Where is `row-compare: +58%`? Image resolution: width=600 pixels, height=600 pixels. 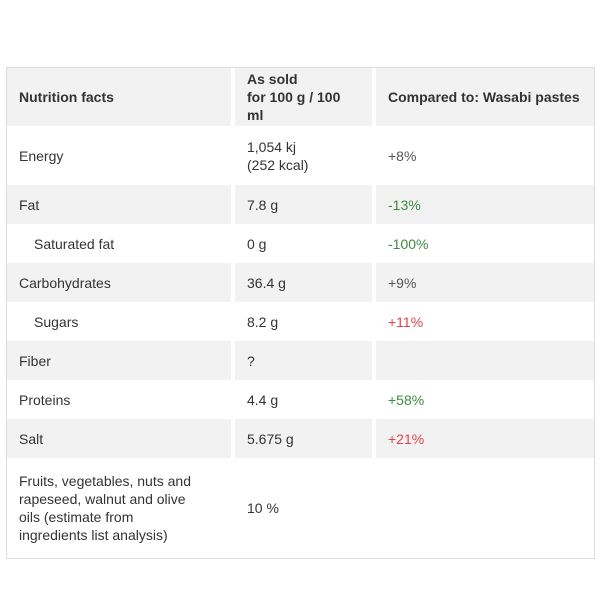 row-compare: +58% is located at coordinates (484, 399).